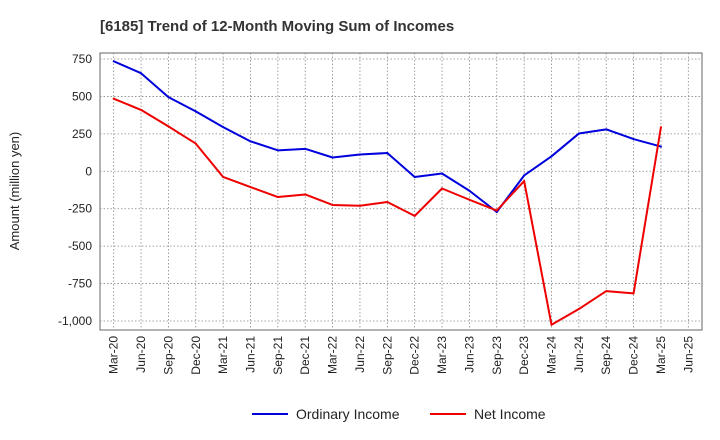 The image size is (720, 440). Describe the element at coordinates (223, 355) in the screenshot. I see `x-tick-label: Mar-21` at that location.